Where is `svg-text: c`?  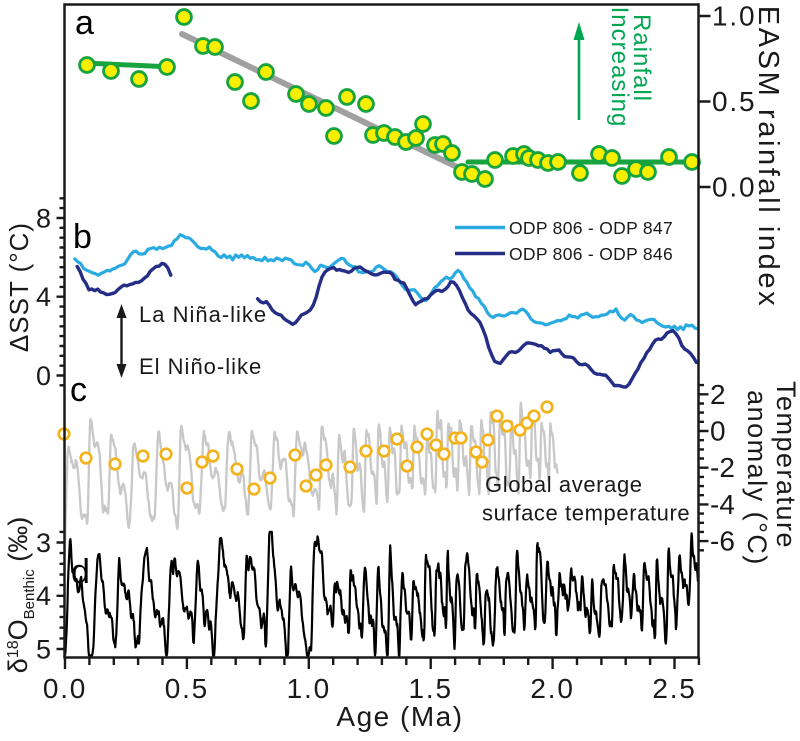 svg-text: c is located at coordinates (78, 390).